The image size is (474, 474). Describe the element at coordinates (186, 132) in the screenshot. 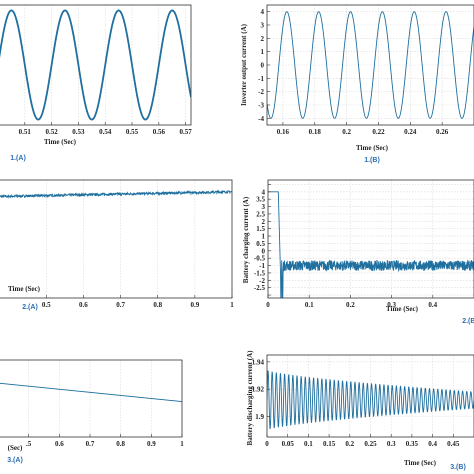

I see `x-tick-label: 0.57` at that location.